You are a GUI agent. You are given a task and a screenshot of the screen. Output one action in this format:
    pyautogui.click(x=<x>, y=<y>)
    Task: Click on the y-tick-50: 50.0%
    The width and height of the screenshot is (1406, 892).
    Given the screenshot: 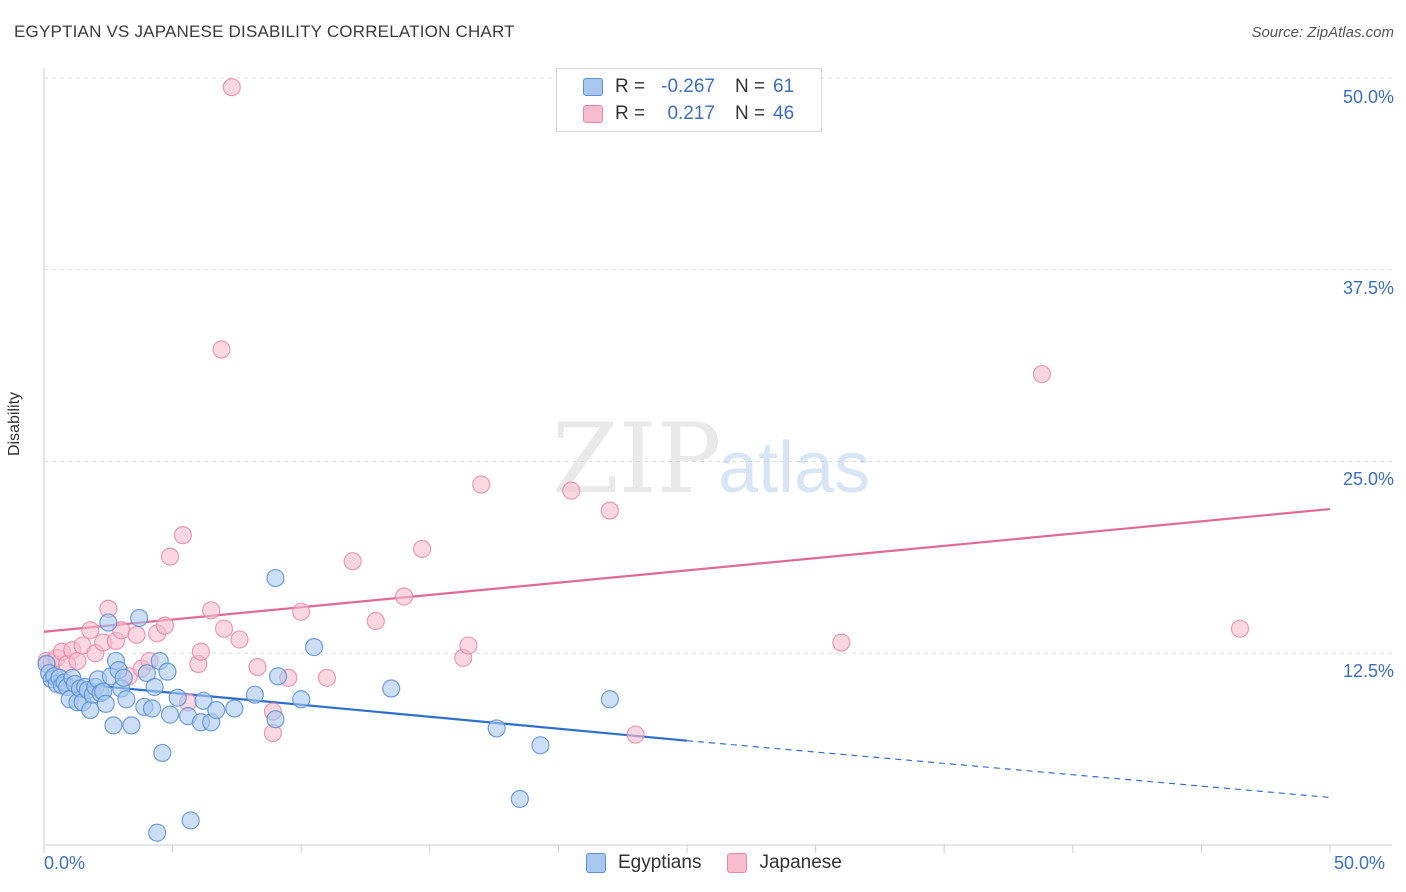 What is the action you would take?
    pyautogui.click(x=1368, y=97)
    